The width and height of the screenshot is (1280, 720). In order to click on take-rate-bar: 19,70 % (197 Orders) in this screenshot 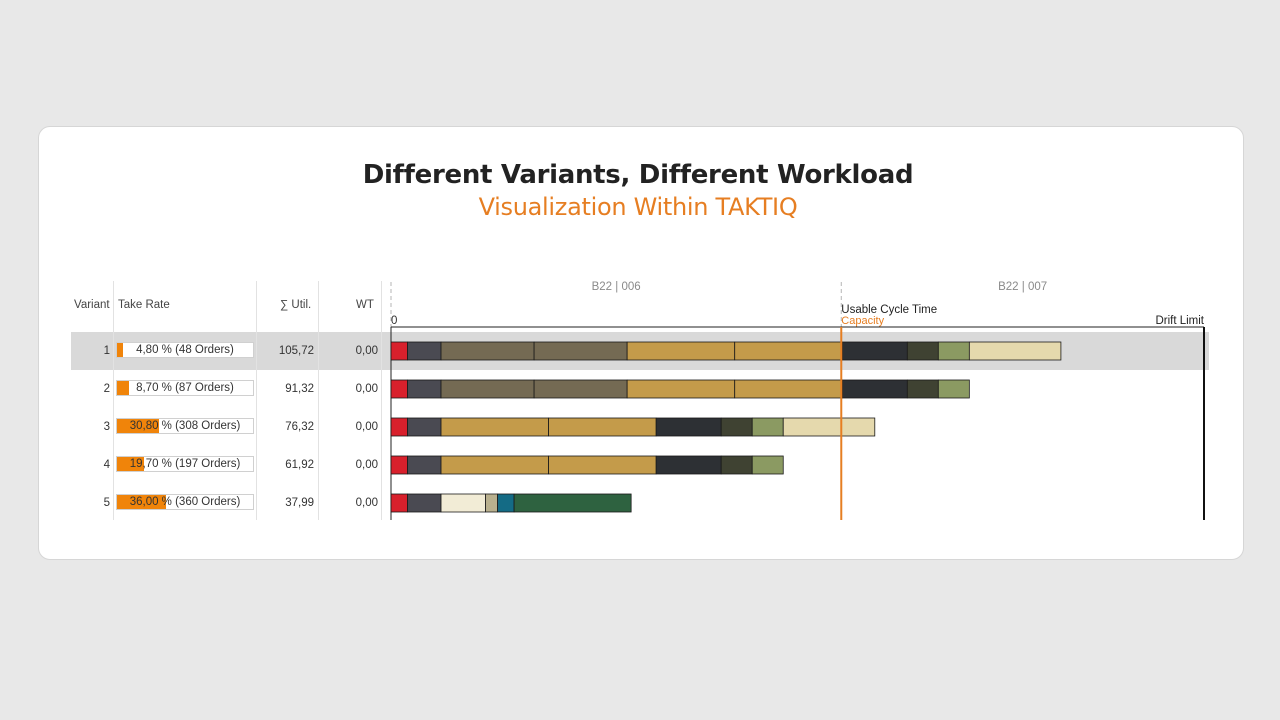, I will do `click(185, 464)`.